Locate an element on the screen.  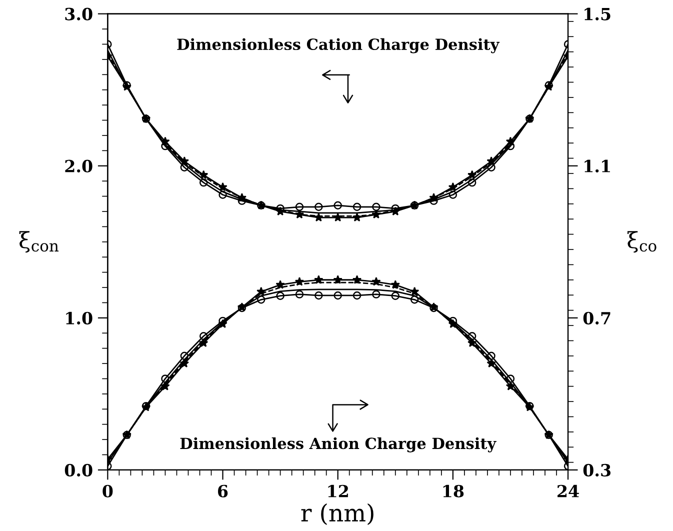
y-axis-title: ξ$_{con}$ is located at coordinates (39, 242).